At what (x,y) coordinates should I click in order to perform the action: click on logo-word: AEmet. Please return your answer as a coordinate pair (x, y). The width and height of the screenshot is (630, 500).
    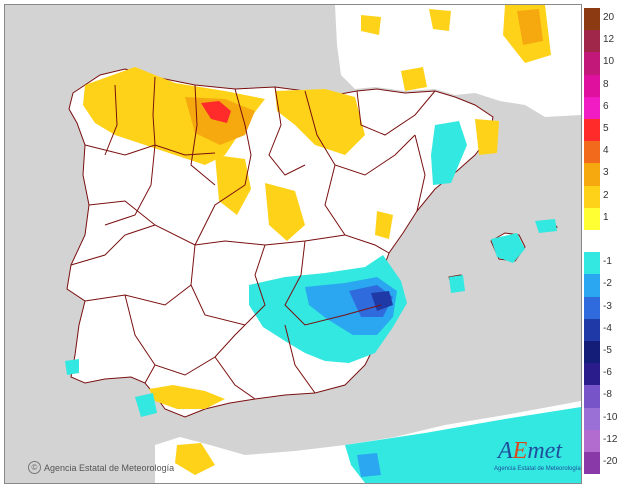
    Looking at the image, I should click on (530, 451).